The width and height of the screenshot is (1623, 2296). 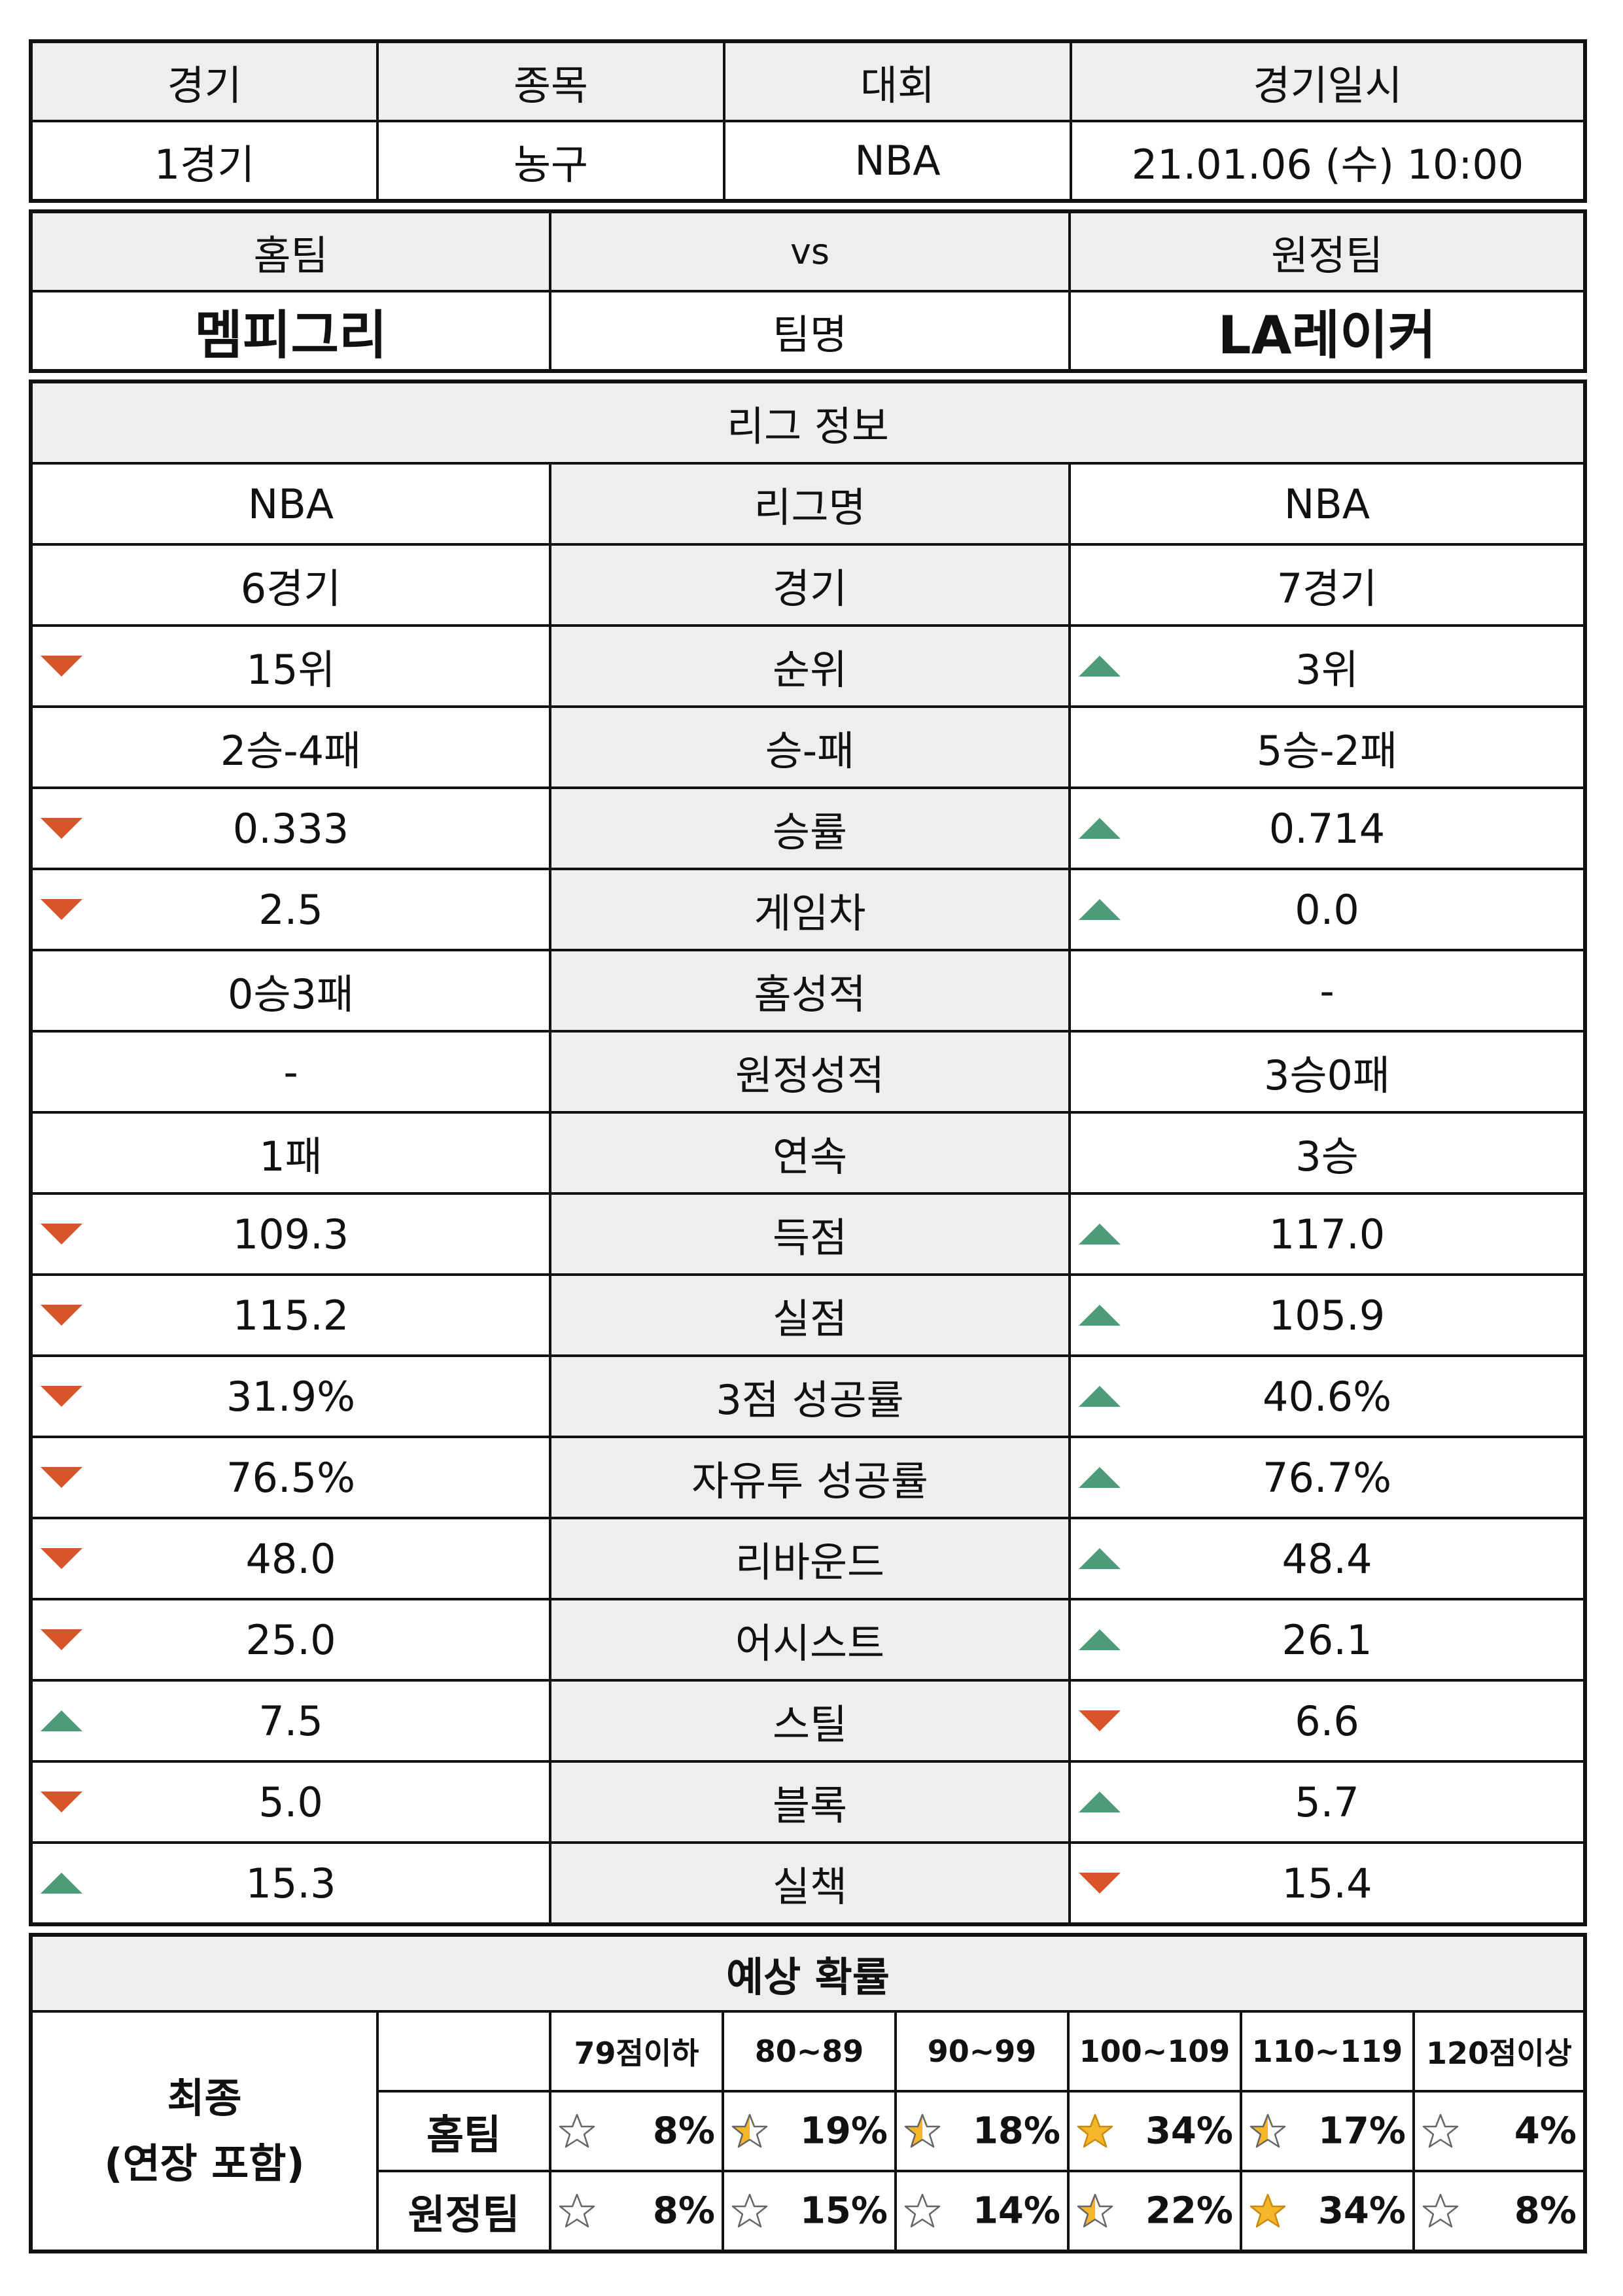 What do you see at coordinates (1016, 2131) in the screenshot?
I see `home-probability-value: 18%` at bounding box center [1016, 2131].